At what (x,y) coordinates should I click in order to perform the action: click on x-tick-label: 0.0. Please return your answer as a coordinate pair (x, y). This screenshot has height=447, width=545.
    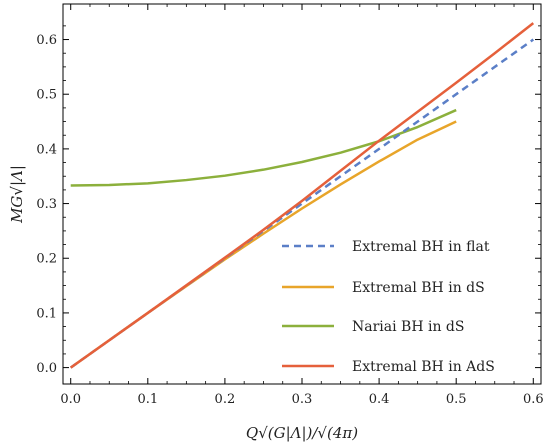
    Looking at the image, I should click on (70, 399).